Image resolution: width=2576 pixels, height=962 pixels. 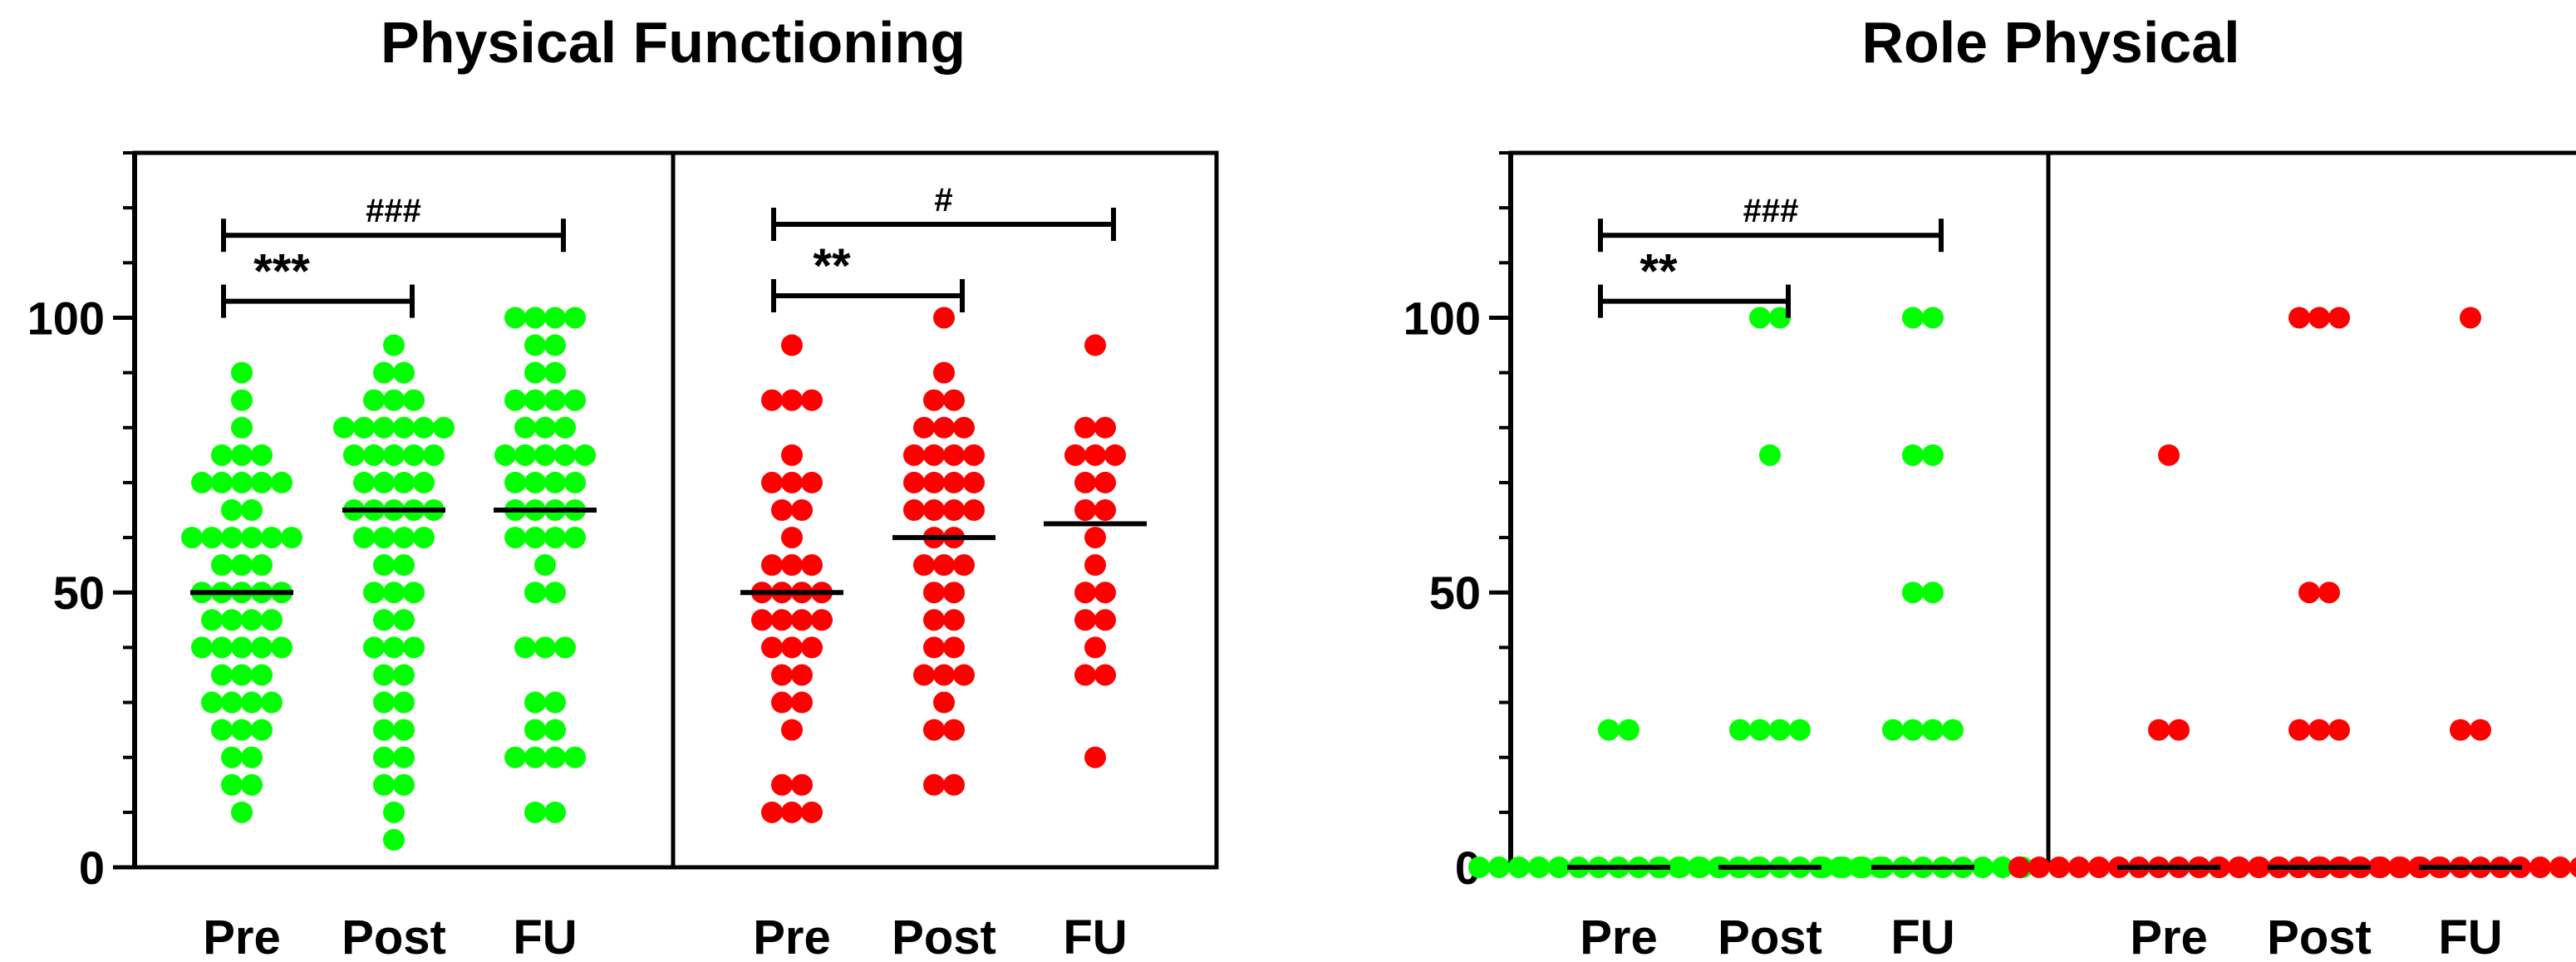 What do you see at coordinates (1771, 211) in the screenshot?
I see `significance-label: ###` at bounding box center [1771, 211].